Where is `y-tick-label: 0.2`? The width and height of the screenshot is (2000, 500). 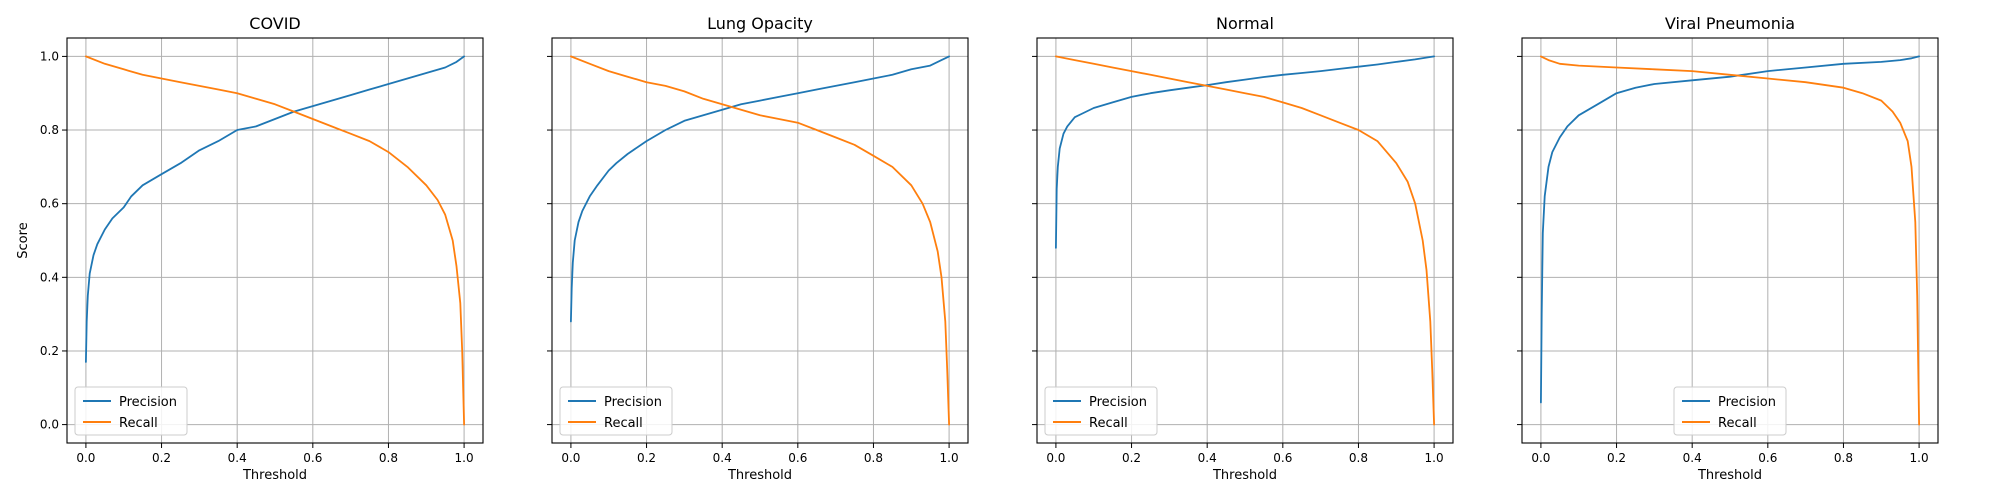 y-tick-label: 0.2 is located at coordinates (49, 351).